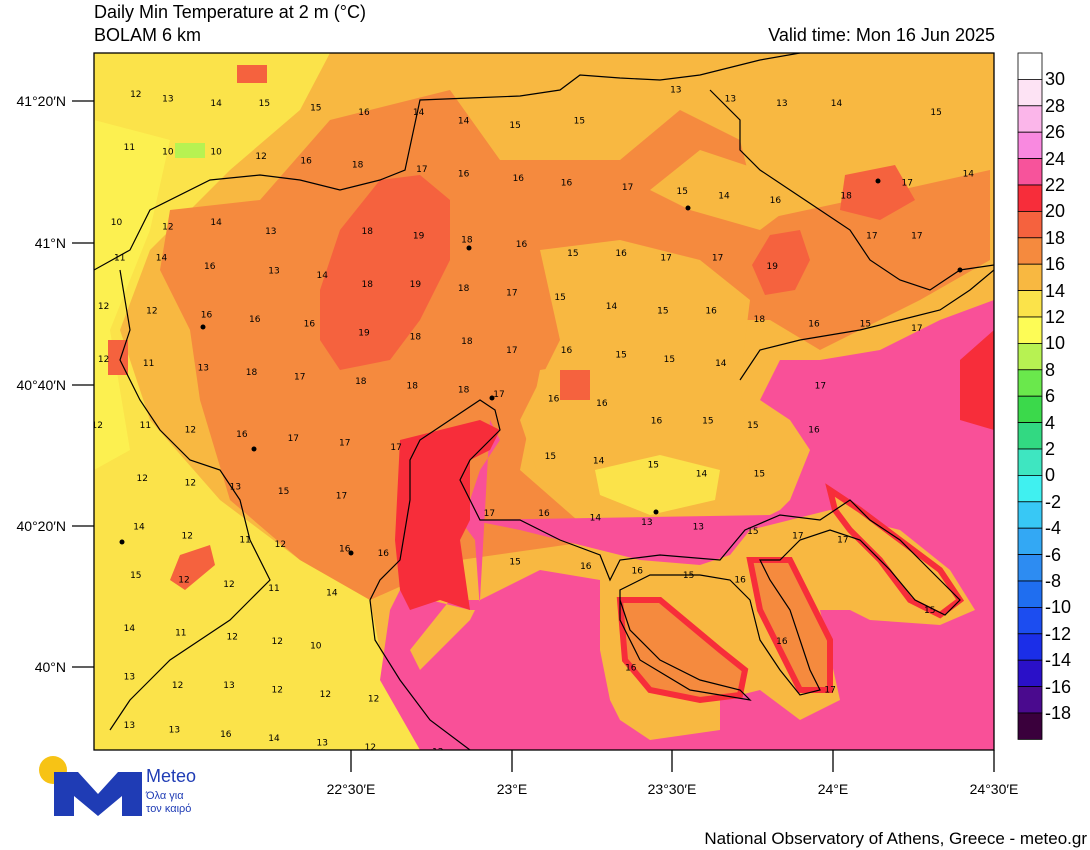 The height and width of the screenshot is (850, 1090). What do you see at coordinates (1055, 211) in the screenshot?
I see `legend-label: 20` at bounding box center [1055, 211].